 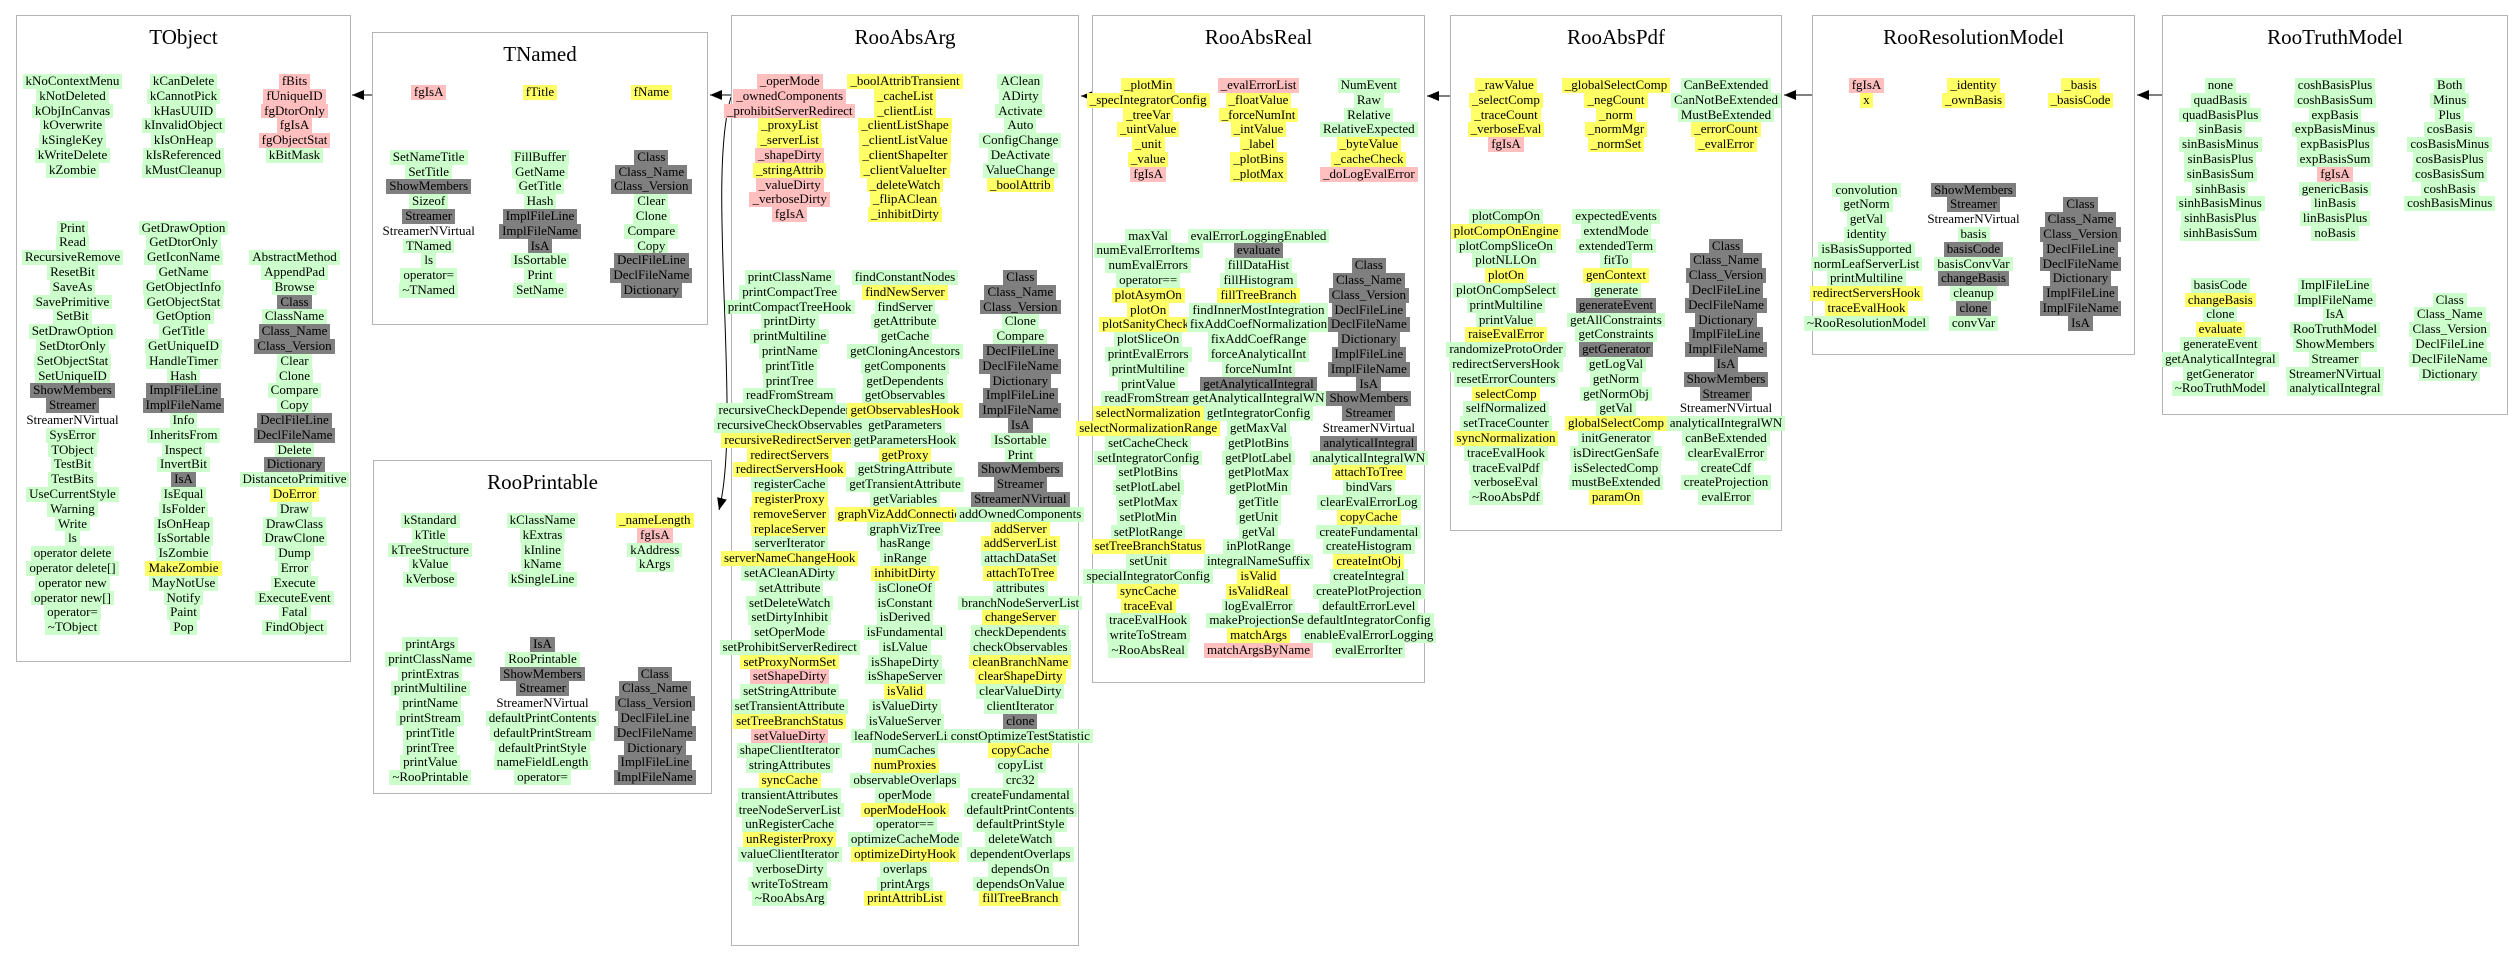 What do you see at coordinates (1020, 96) in the screenshot?
I see `member-label: ADirty` at bounding box center [1020, 96].